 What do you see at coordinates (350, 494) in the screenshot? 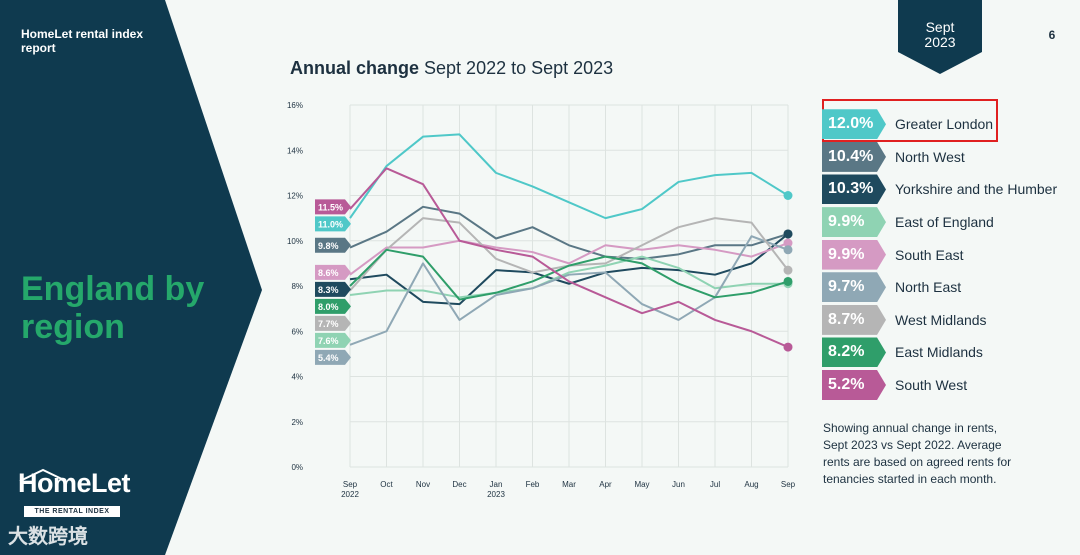
I see `x-tick-label: 2022` at bounding box center [350, 494].